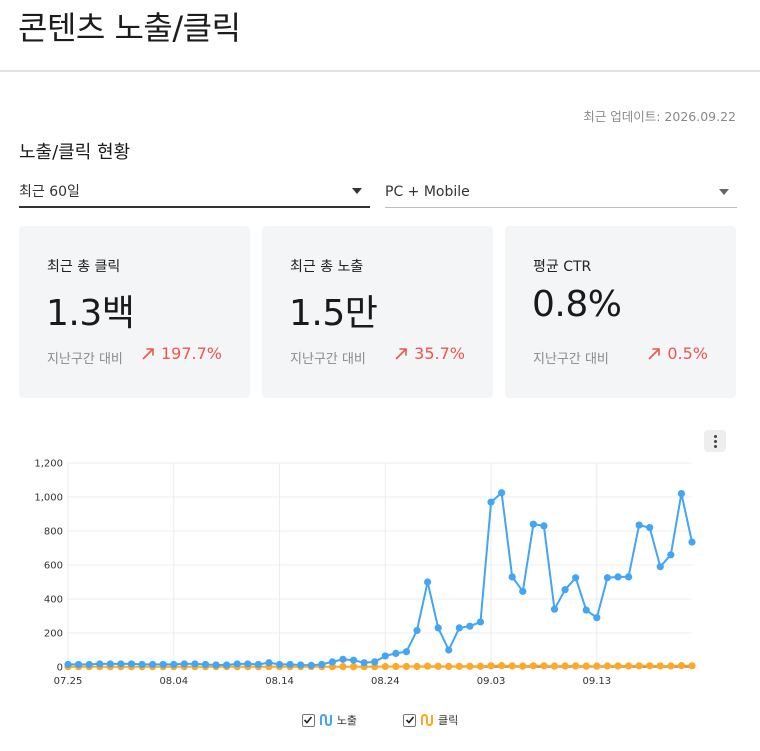 The image size is (760, 751). What do you see at coordinates (357, 191) in the screenshot?
I see `chevron-down-icon` at bounding box center [357, 191].